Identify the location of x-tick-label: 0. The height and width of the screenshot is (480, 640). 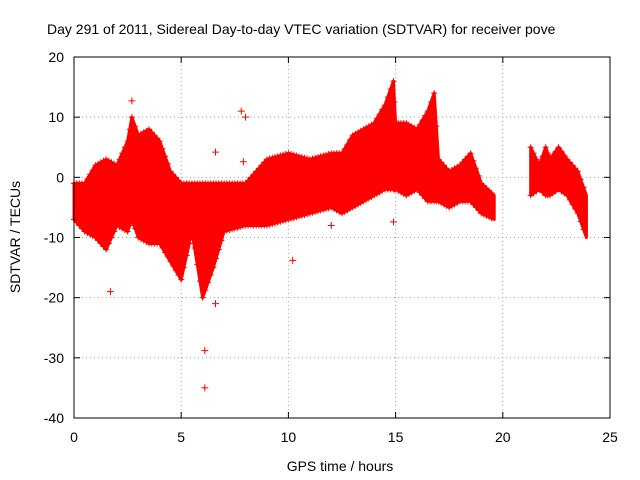
(74, 437).